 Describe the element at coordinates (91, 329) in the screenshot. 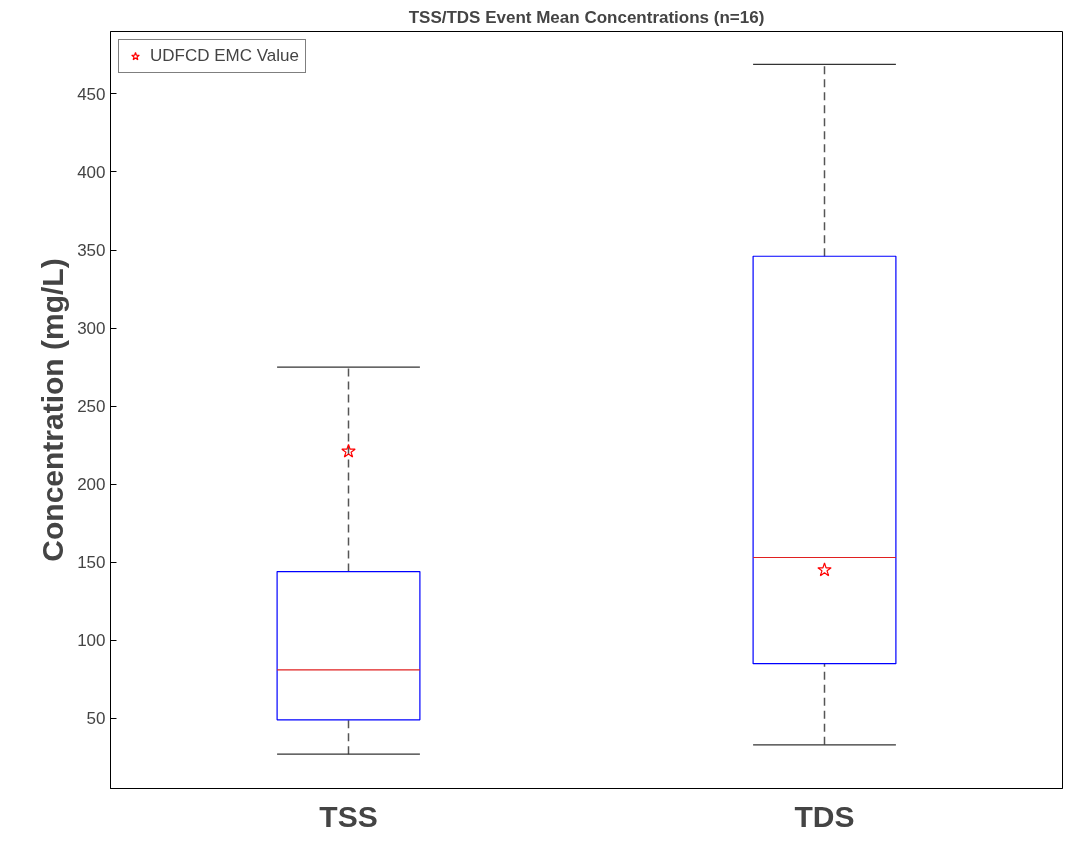

I see `y-tick-label: 300` at that location.